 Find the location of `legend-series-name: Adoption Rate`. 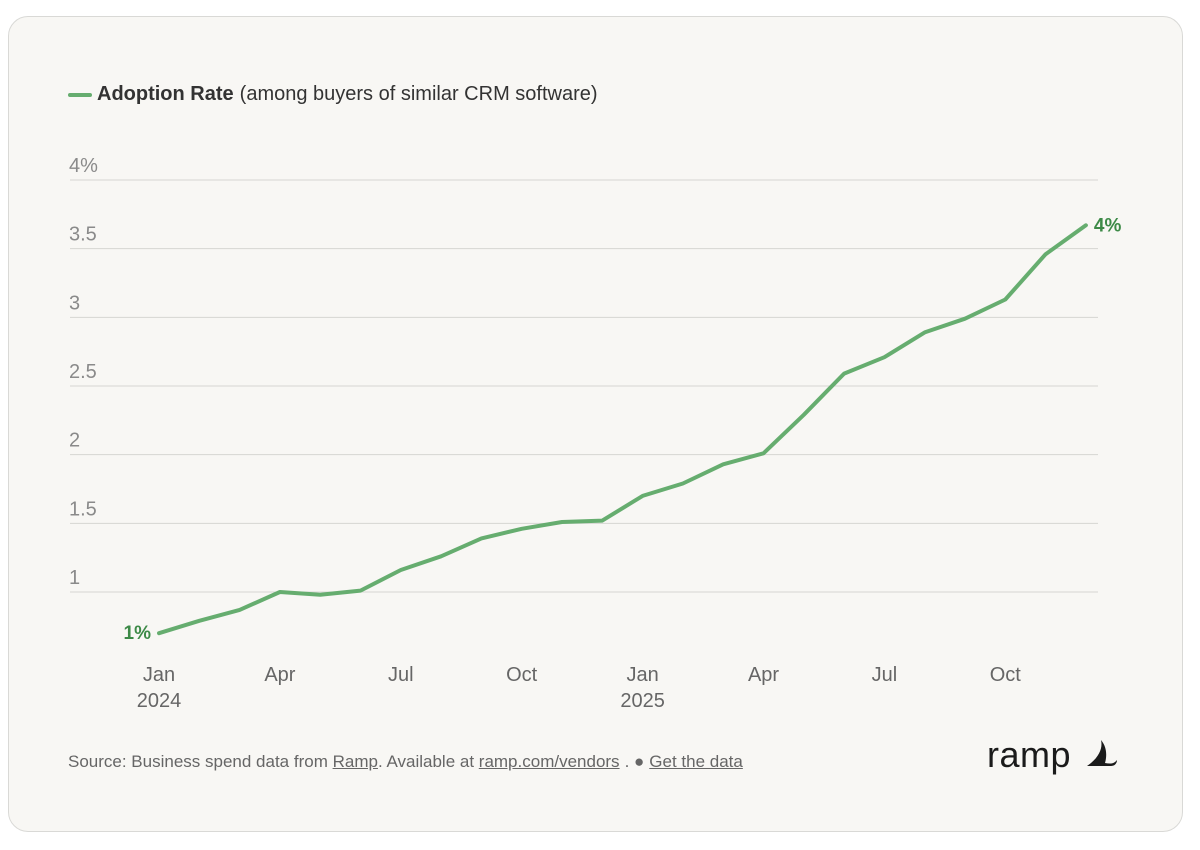

legend-series-name: Adoption Rate is located at coordinates (165, 94).